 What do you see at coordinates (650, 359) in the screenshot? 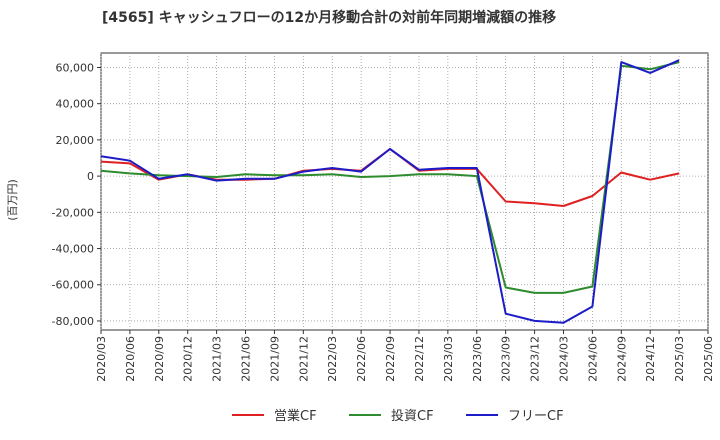
I see `x-tick-label: 2024/12` at bounding box center [650, 359].